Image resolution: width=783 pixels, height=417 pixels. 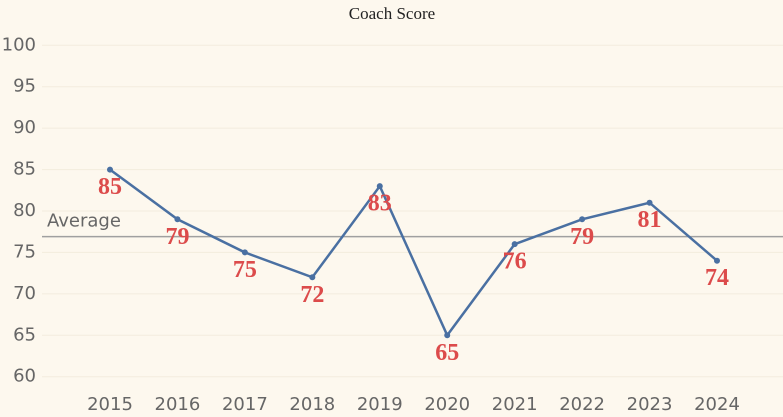 I want to click on data-label: 76, so click(x=515, y=262).